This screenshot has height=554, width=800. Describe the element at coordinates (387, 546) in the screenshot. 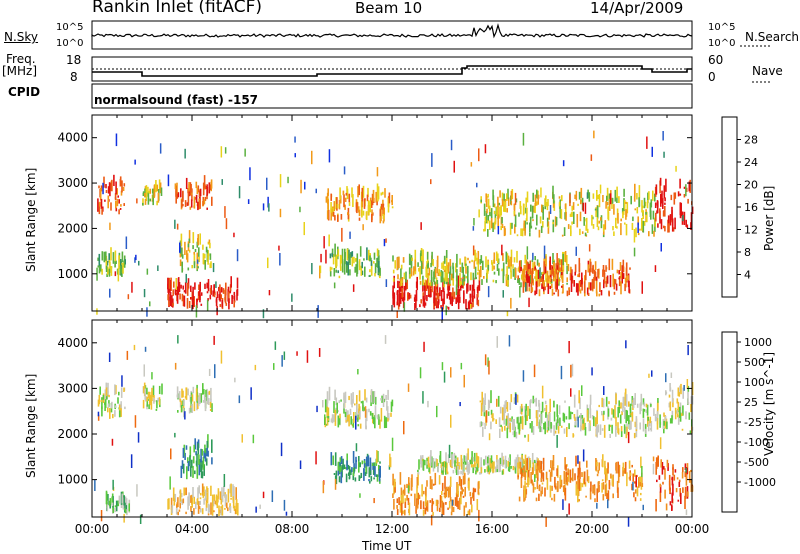

I see `xaxis-label: Time UT` at that location.